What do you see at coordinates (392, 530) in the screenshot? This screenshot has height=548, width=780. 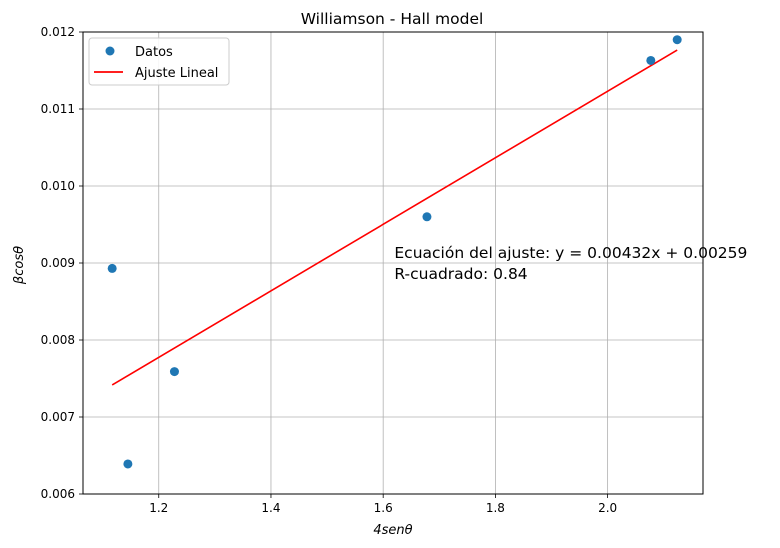 I see `x-axis-label: 4senθ` at bounding box center [392, 530].